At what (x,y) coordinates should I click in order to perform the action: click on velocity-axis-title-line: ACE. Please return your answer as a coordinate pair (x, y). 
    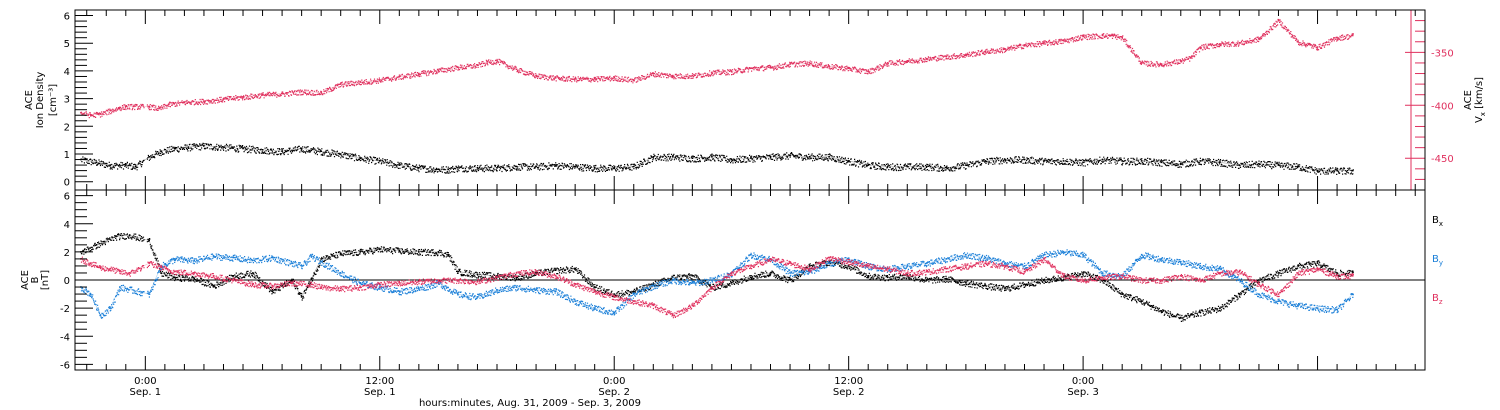
    Looking at the image, I should click on (1468, 100).